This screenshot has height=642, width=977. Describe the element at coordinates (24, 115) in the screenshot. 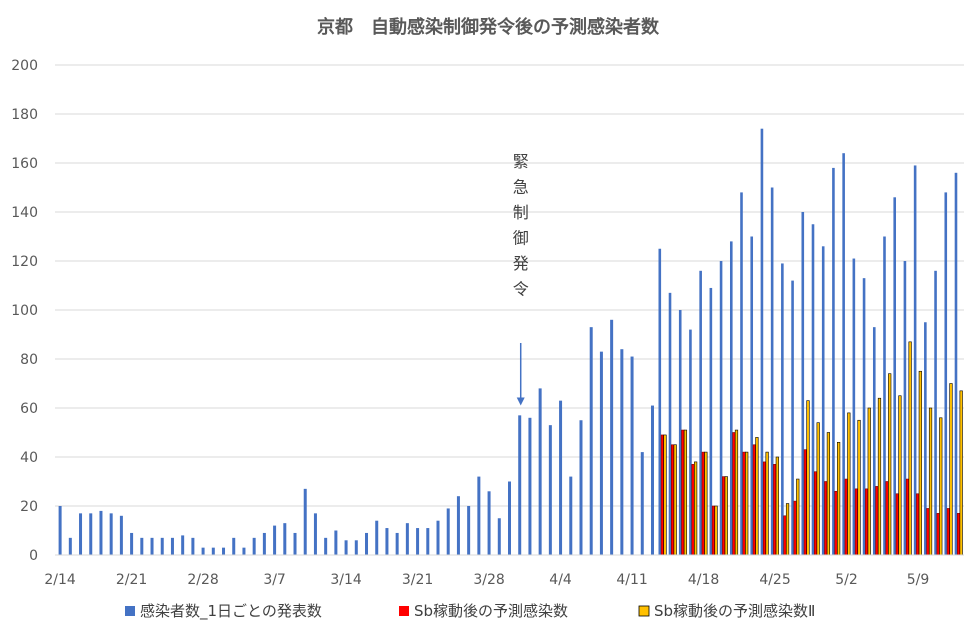

I see `y-tick-label: 180` at that location.